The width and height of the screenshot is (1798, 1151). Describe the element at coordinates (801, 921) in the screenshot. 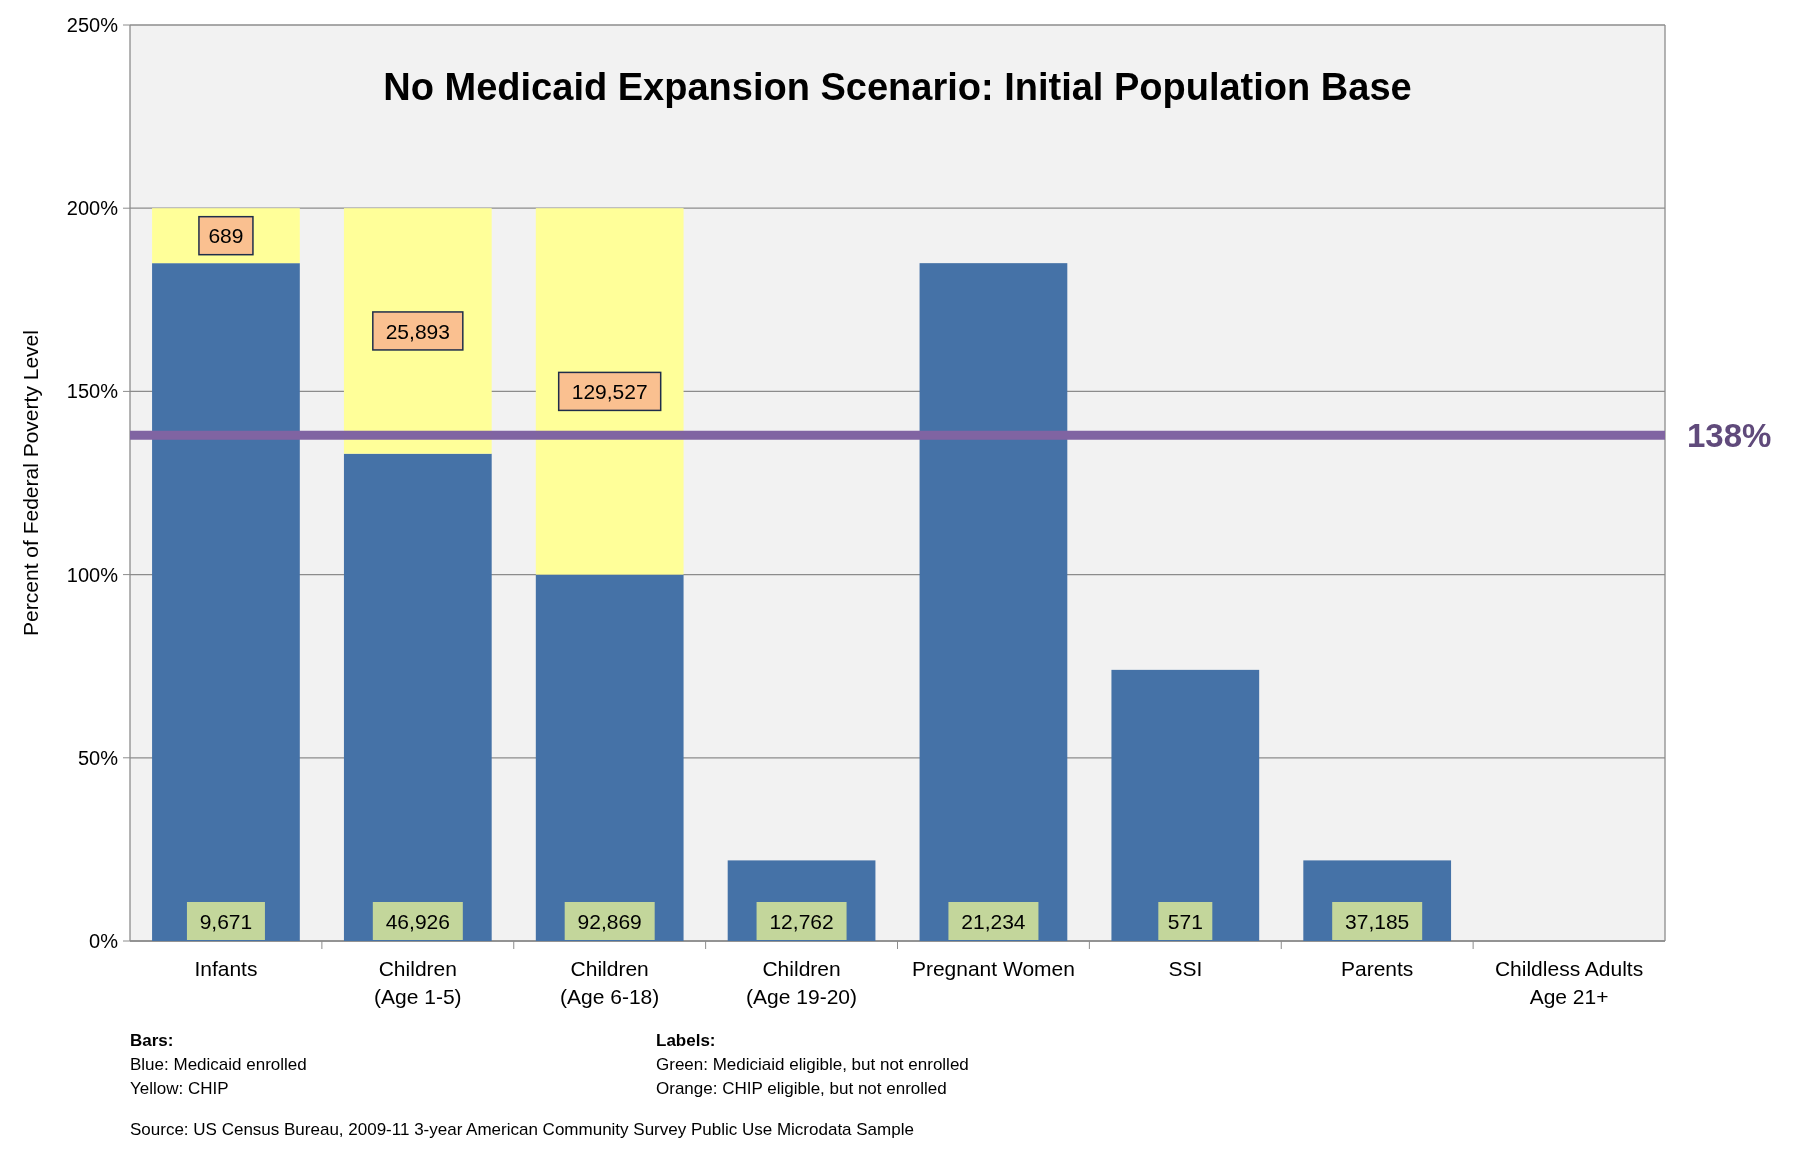

I see `annotation: 12,762` at that location.